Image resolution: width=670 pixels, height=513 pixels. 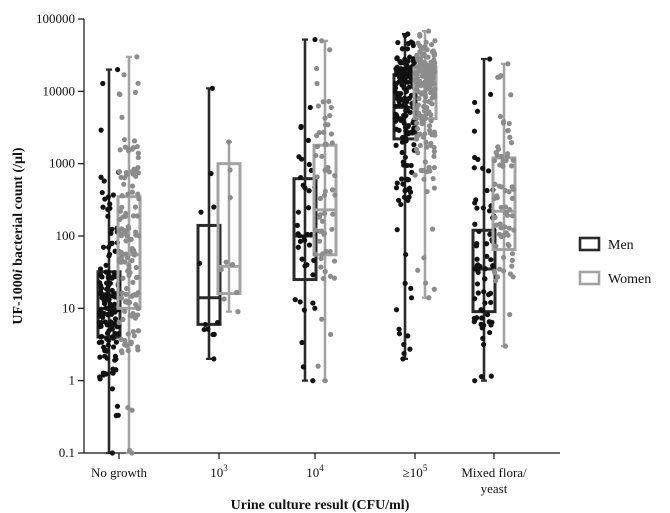 I want to click on y-tick-label: 10000, so click(x=59, y=90).